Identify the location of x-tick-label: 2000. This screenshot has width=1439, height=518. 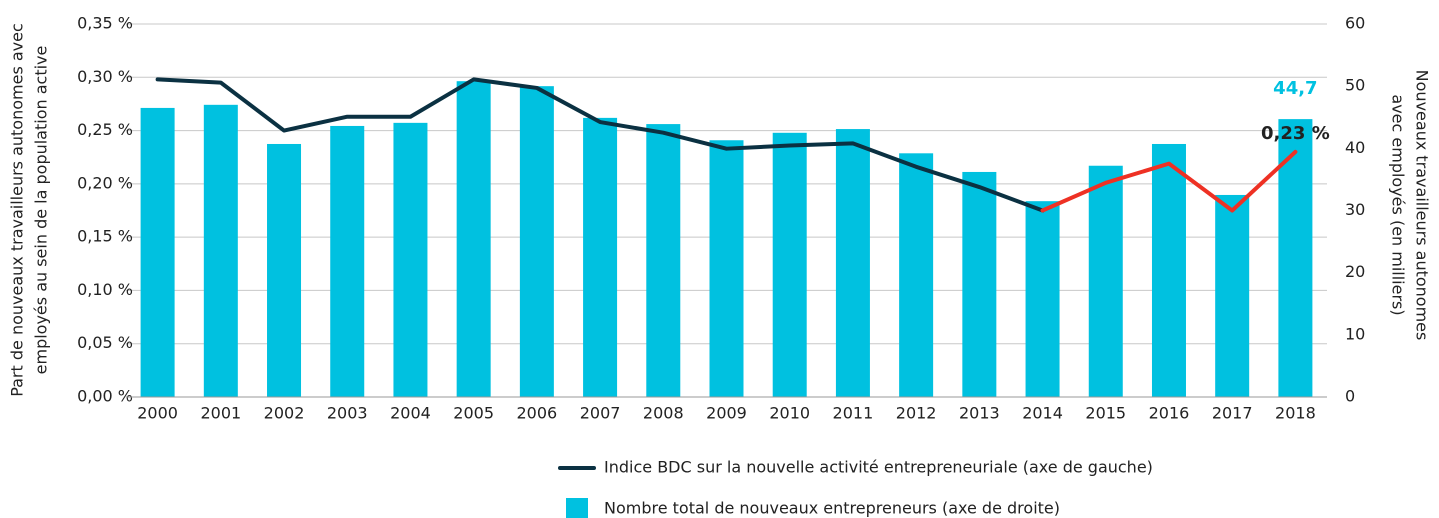
(157, 413).